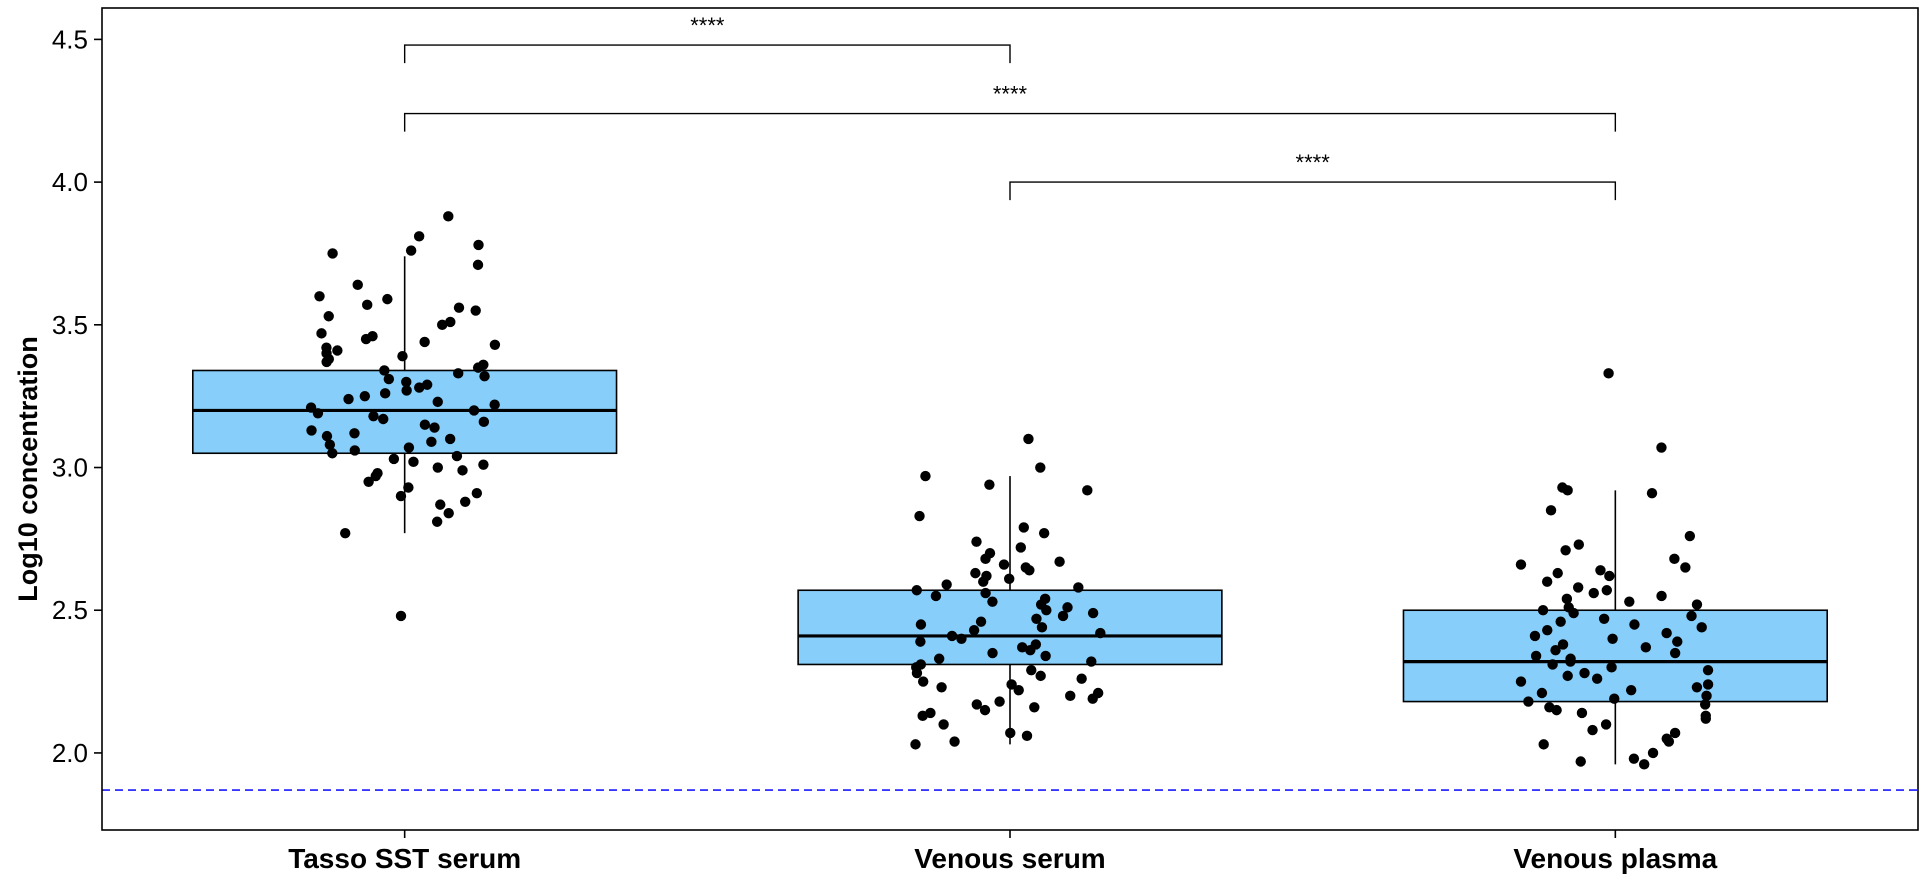 The image size is (1930, 878). What do you see at coordinates (77, 396) in the screenshot?
I see `y-axis: 2.0 2.5 3.0 3.5 4.0 4.5` at bounding box center [77, 396].